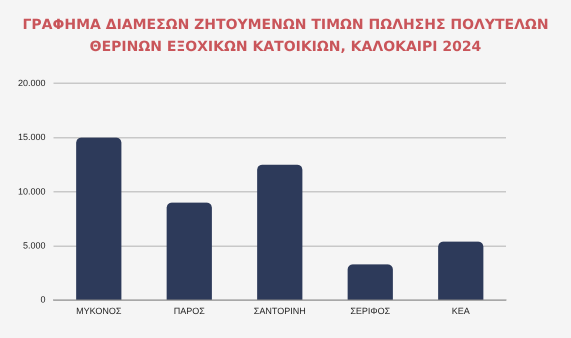 The image size is (571, 338). Describe the element at coordinates (285, 36) in the screenshot. I see `chart-title: ΓΡΑΦΗΜΑ ΔΙΑΜΕΣΩΝ ΖΗΤΟΥΜΕΝΩΝ ΤΙΜΩΝ ΠΩΛΗΣΗΣ ΠΟΛΥΤΕΛΩΝ ΘΕΡΙΝΩΝ ΕΞΟΧΙΚΩΝ ΚΑΤΟΙΚΙΩΝ, ΚΑΛΟΚΑΙΡΙ 2024` at that location.